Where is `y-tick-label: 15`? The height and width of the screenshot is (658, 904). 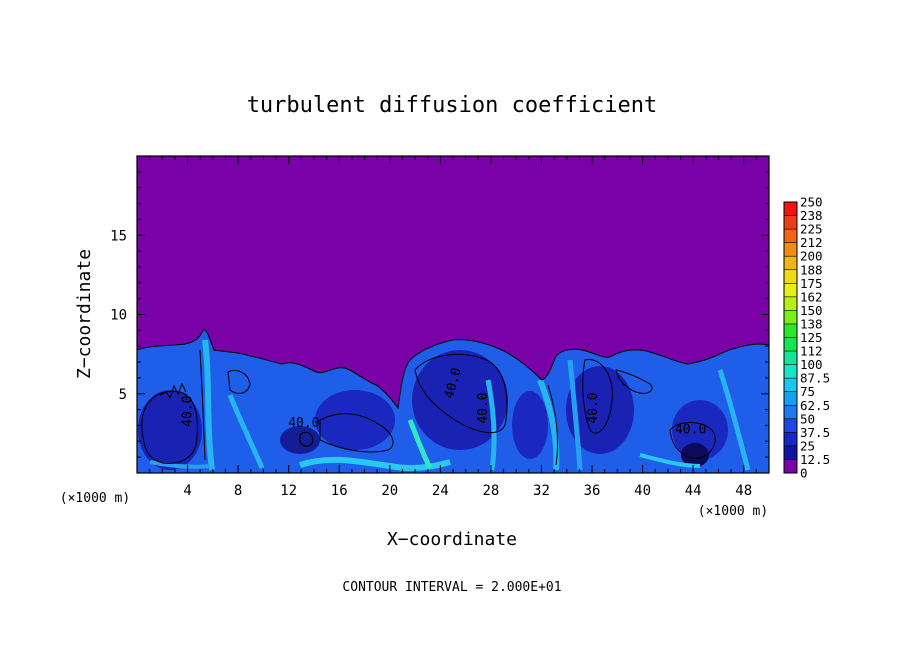 y-tick-label: 15 is located at coordinates (118, 236).